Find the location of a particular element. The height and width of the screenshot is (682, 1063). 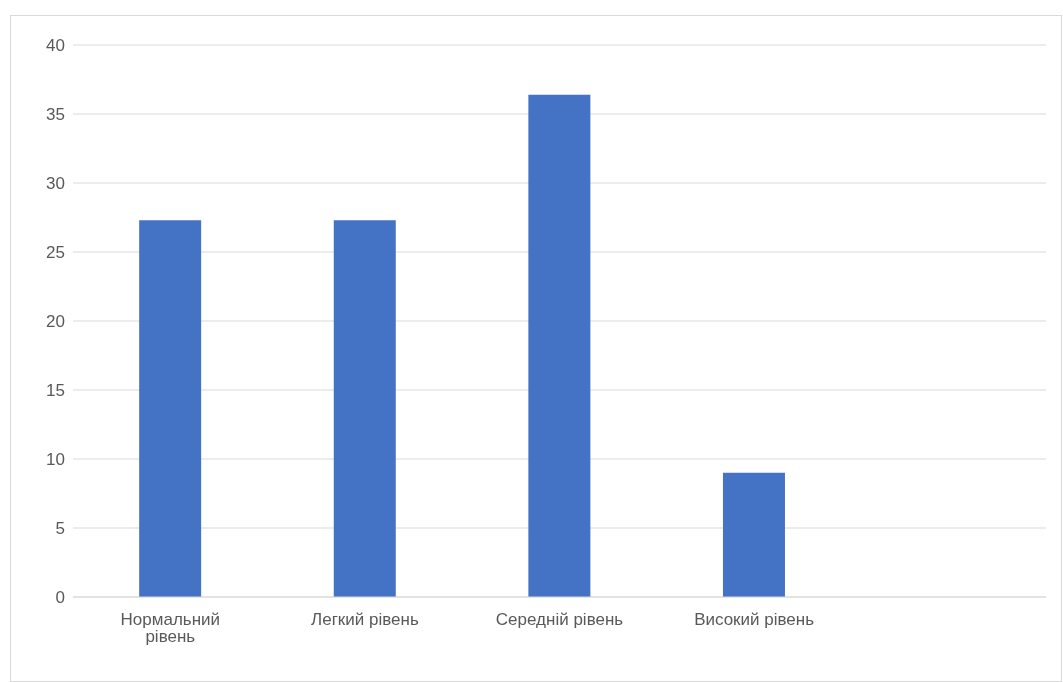

y-tick-label: 30 is located at coordinates (55, 184).